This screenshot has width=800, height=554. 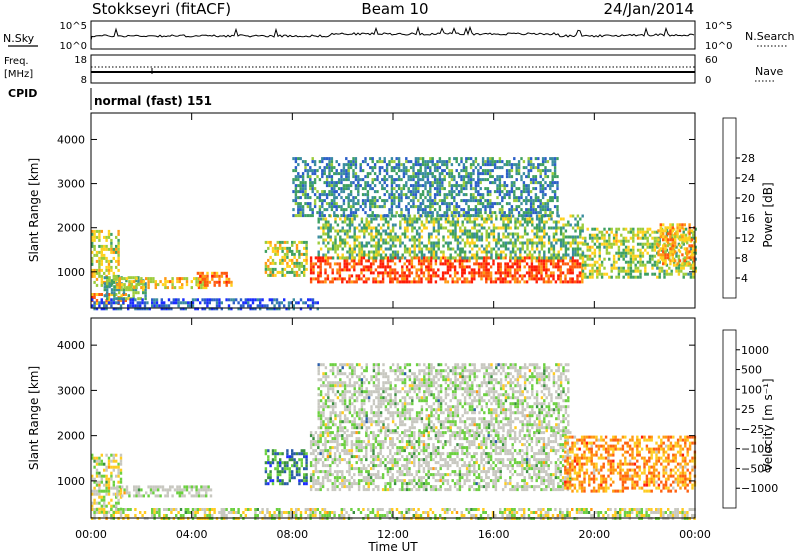 I want to click on nsky-trace, so click(x=392, y=37).